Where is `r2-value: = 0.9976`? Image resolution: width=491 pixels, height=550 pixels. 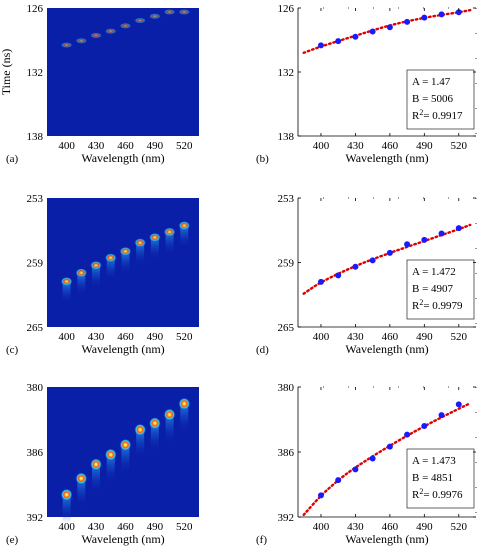
r2-value: = 0.9976 is located at coordinates (443, 495).